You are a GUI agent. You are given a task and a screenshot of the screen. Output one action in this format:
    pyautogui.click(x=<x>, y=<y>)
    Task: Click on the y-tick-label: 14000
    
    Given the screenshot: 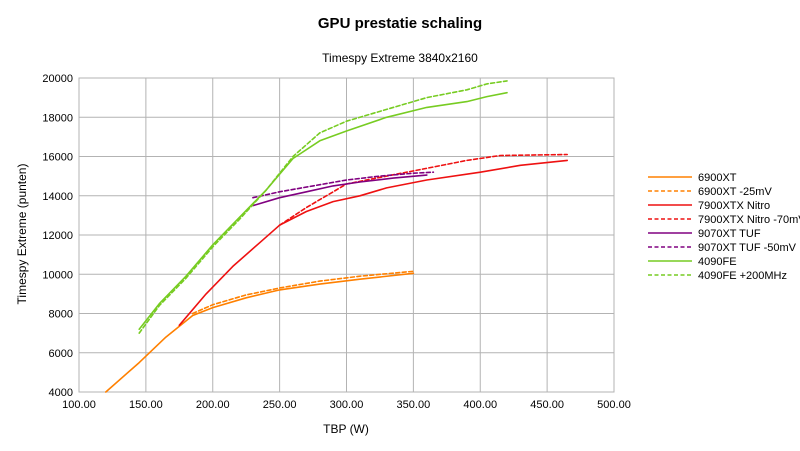 What is the action you would take?
    pyautogui.click(x=57, y=197)
    